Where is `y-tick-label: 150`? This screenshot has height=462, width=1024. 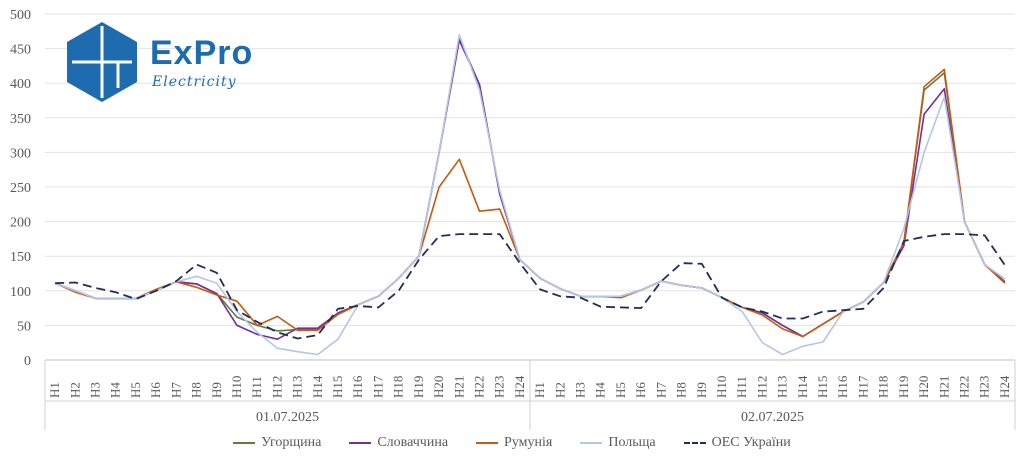
y-tick-label: 150 is located at coordinates (20, 257).